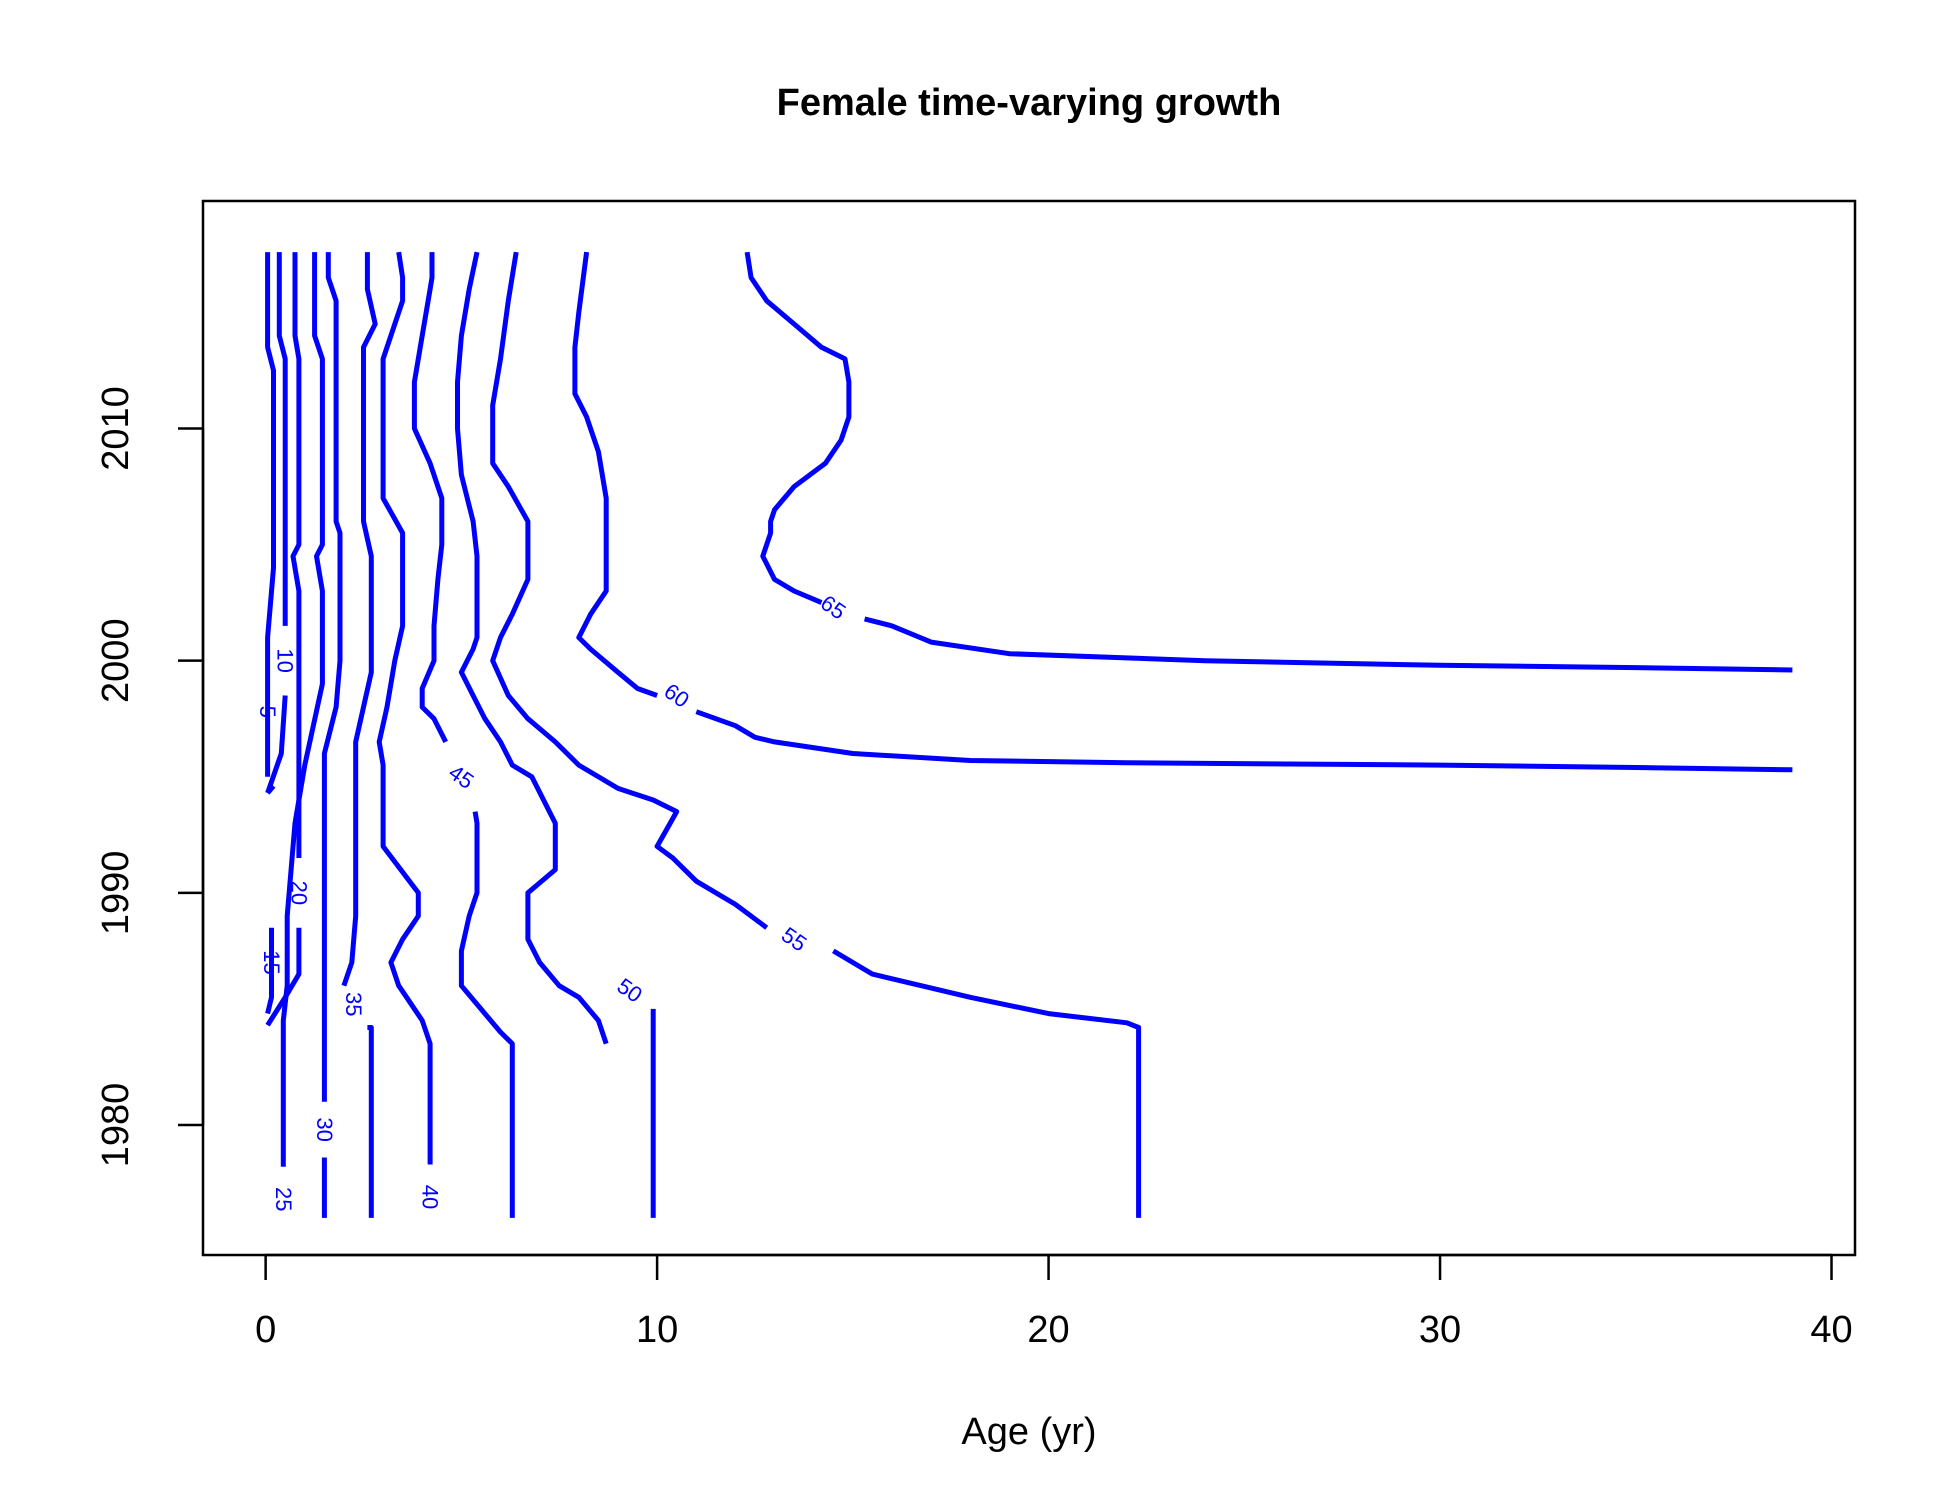 The height and width of the screenshot is (1500, 1950). What do you see at coordinates (298, 893) in the screenshot?
I see `contour-label-20: 20` at bounding box center [298, 893].